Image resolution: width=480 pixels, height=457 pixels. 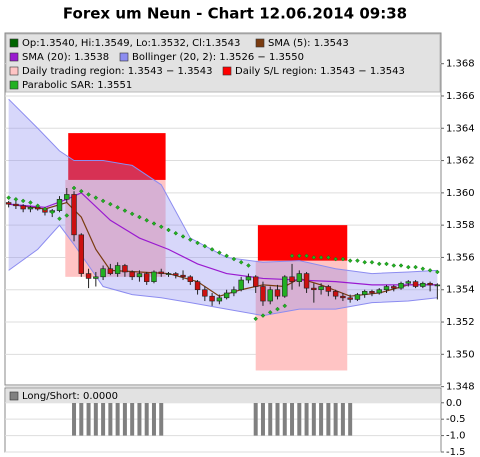 I want to click on legend-label: SMA (20): 1.3538, so click(x=65, y=57).